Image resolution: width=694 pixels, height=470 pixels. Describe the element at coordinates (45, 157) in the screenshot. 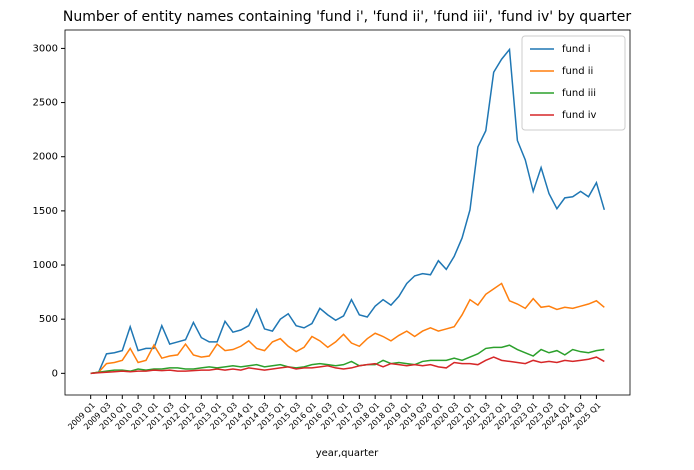

I see `y-tick-label: 2000` at that location.